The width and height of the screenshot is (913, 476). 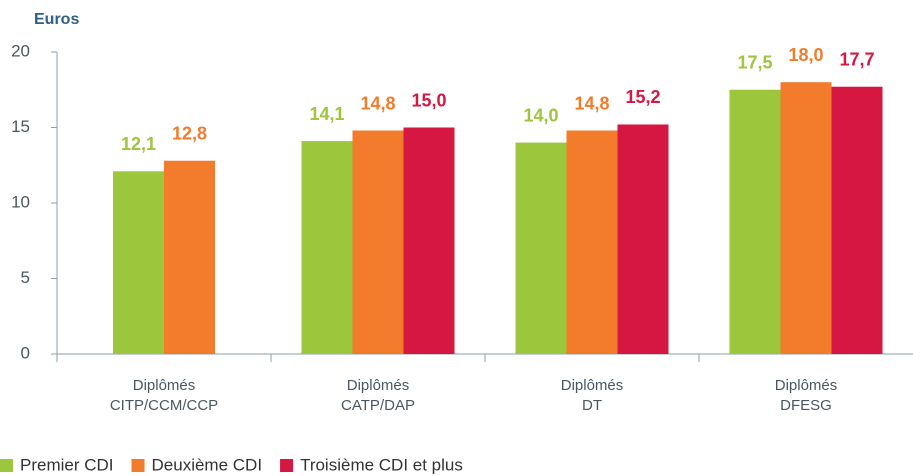 I want to click on value-label: 12,8, so click(x=189, y=133).